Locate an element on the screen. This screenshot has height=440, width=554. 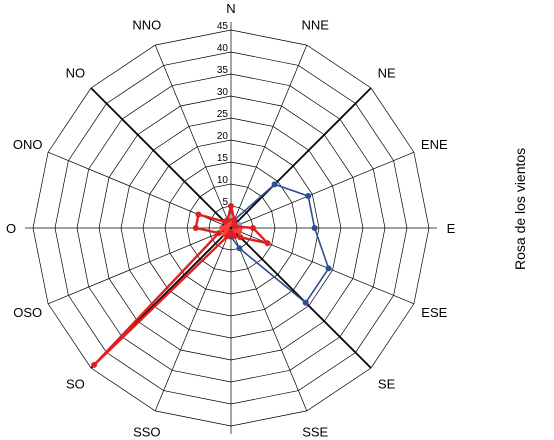
chart-title: Rosa de los vientos is located at coordinates (520, 188).